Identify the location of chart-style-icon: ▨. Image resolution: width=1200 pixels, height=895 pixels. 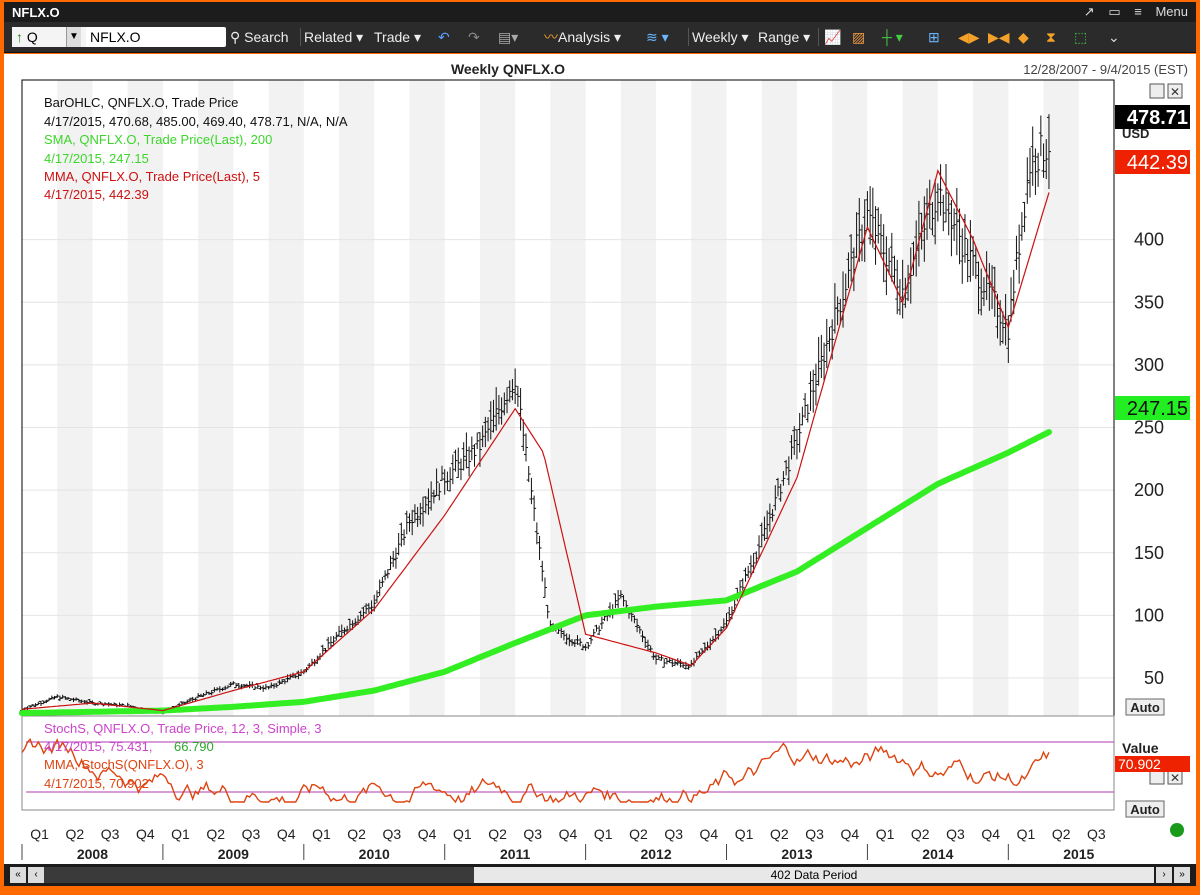
(859, 37).